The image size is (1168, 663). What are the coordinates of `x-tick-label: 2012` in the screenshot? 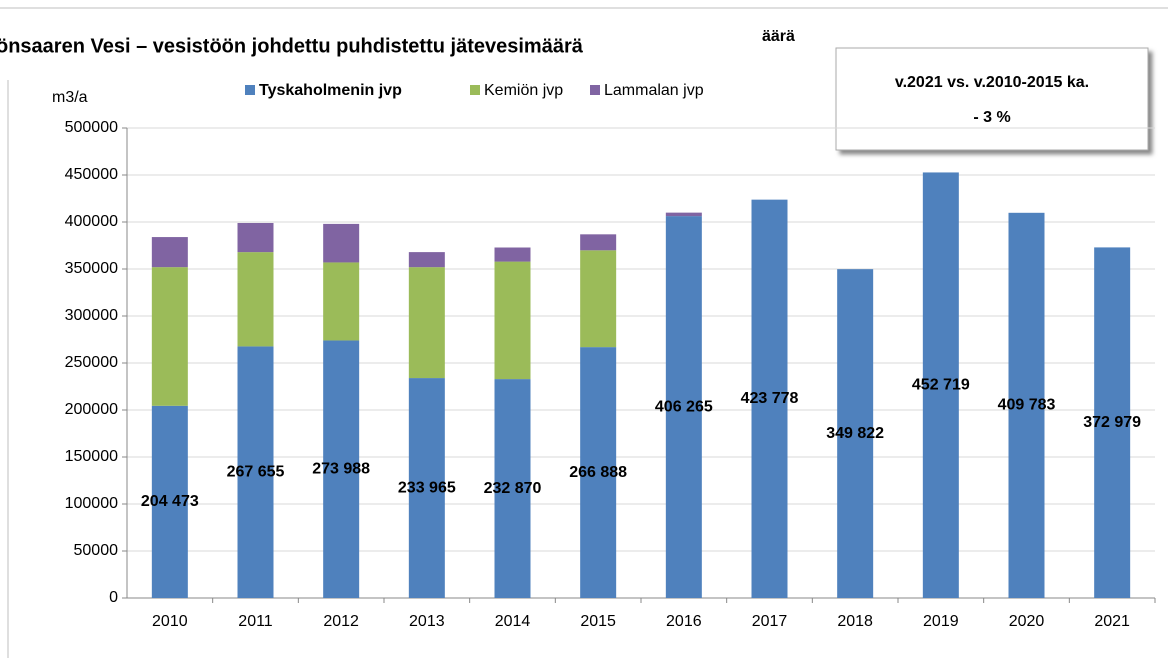 It's located at (341, 621).